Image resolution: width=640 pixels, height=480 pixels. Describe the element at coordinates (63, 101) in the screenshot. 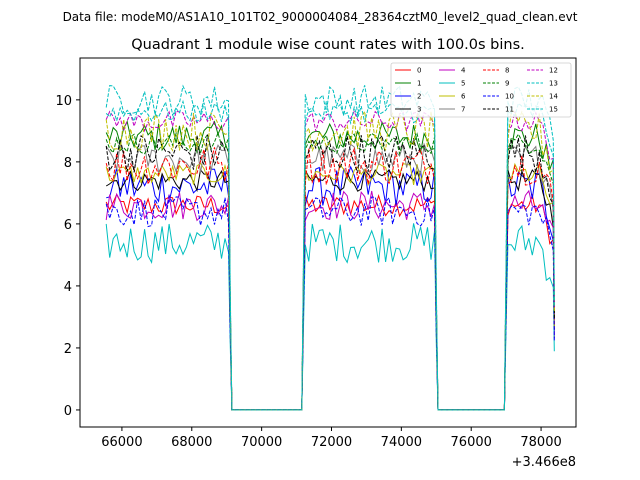

I see `y-tick-label: 10` at that location.